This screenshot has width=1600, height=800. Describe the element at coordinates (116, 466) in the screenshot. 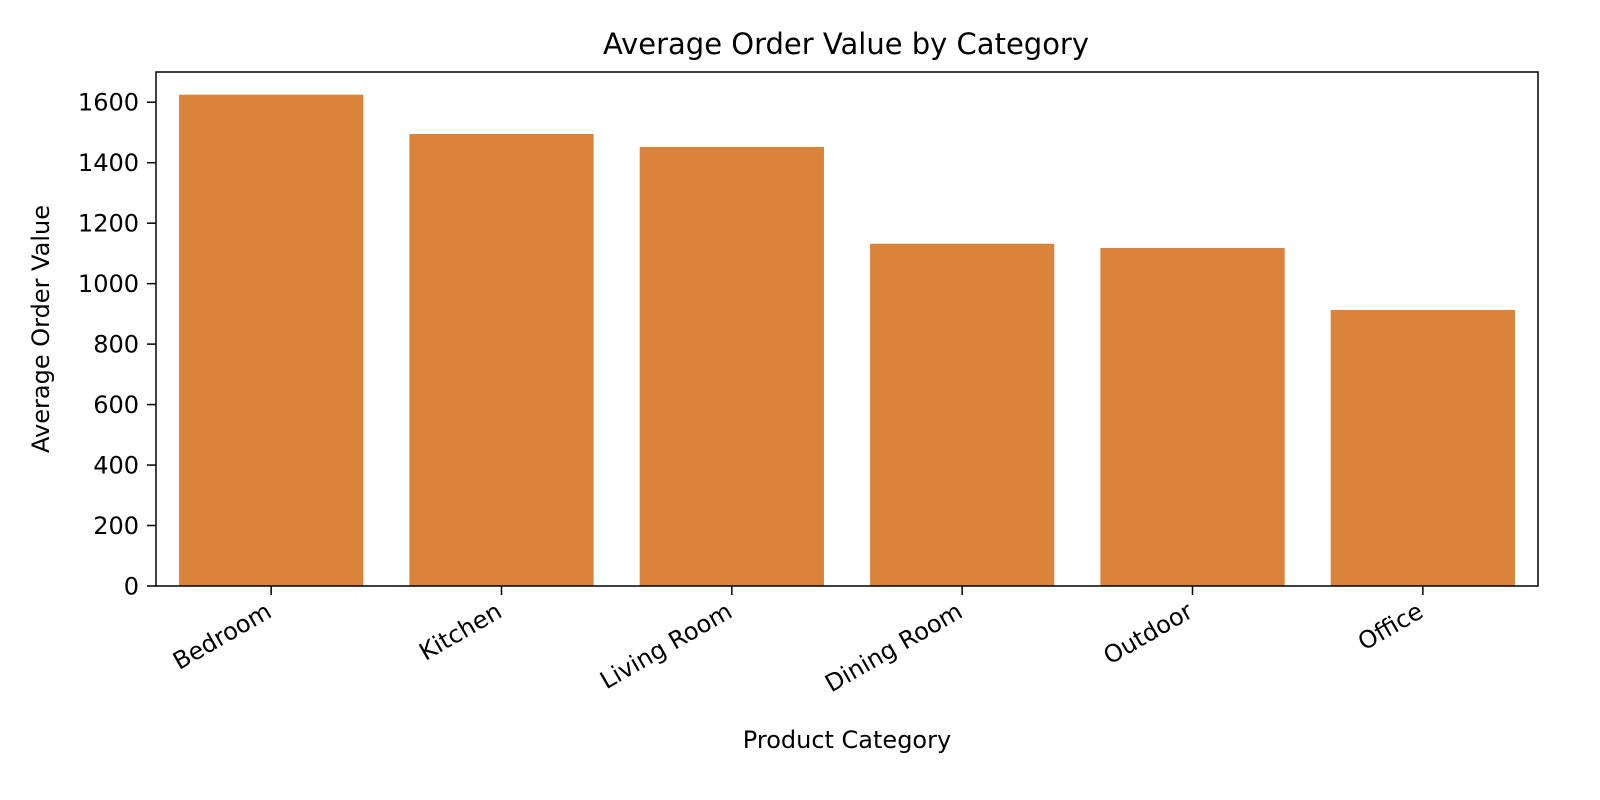

I see `y-tick-label-400: 400` at that location.